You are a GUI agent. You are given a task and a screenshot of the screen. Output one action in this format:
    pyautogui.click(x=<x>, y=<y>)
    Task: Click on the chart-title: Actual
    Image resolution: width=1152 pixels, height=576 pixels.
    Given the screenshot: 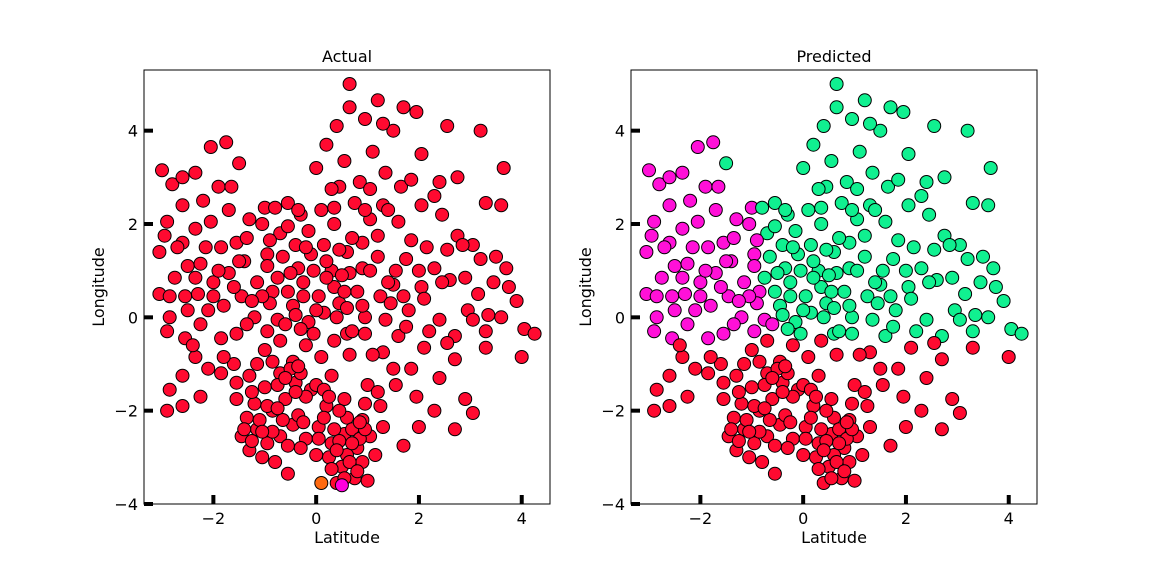 What is the action you would take?
    pyautogui.click(x=347, y=56)
    